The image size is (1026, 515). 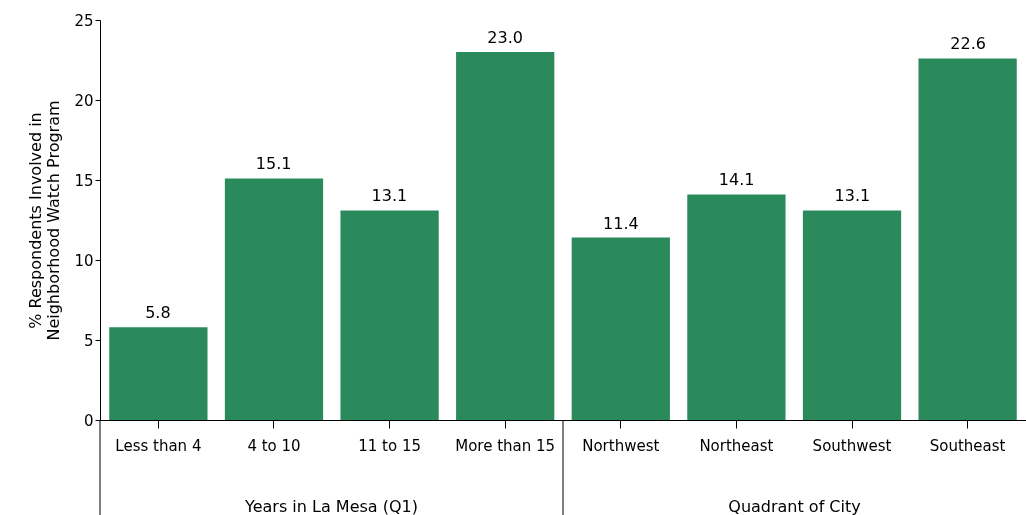 What do you see at coordinates (45, 220) in the screenshot?
I see `y-axis-title: % Respondents Involved in Neighborhood Watch Program` at bounding box center [45, 220].